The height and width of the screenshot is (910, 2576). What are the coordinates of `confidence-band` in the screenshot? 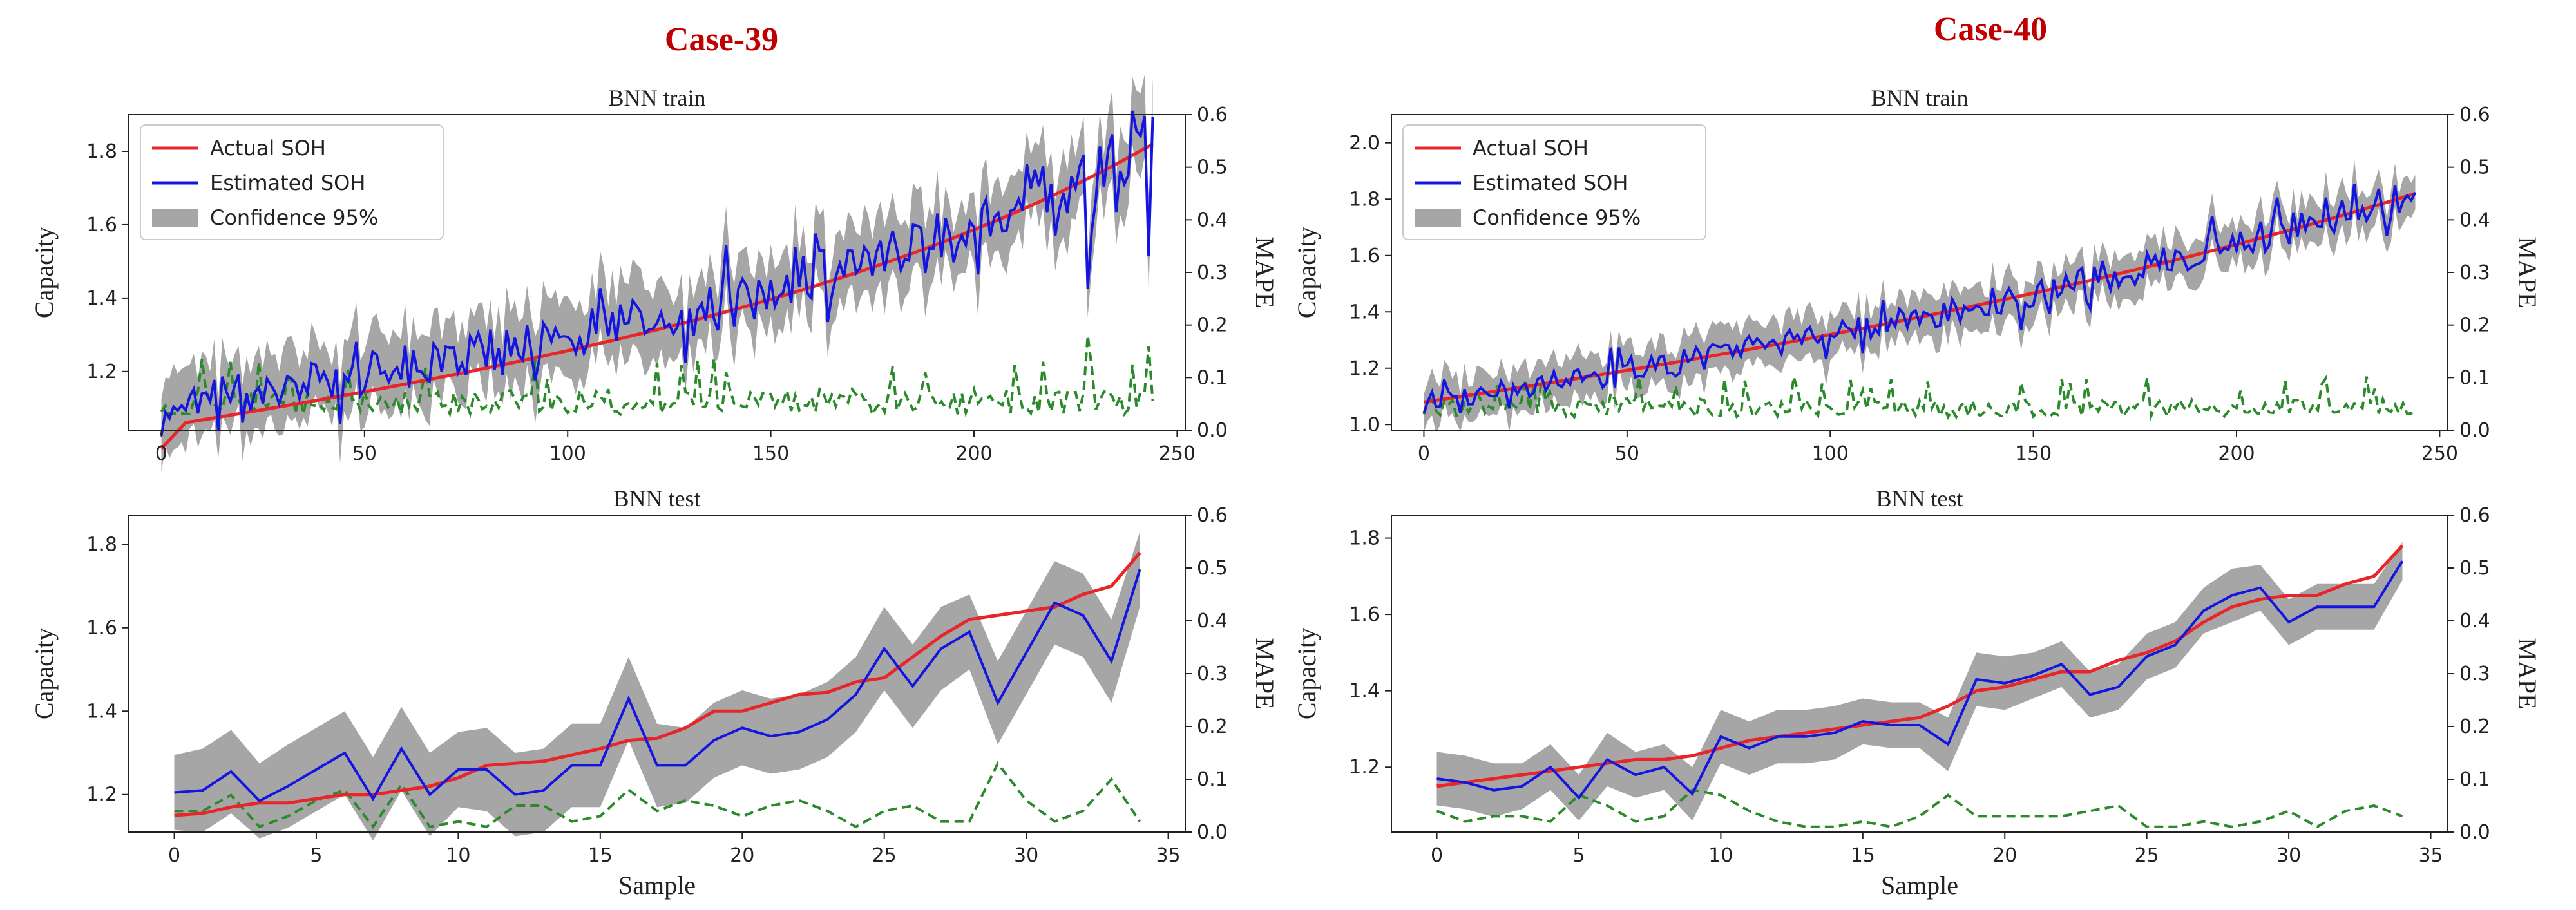 It's located at (1919, 682).